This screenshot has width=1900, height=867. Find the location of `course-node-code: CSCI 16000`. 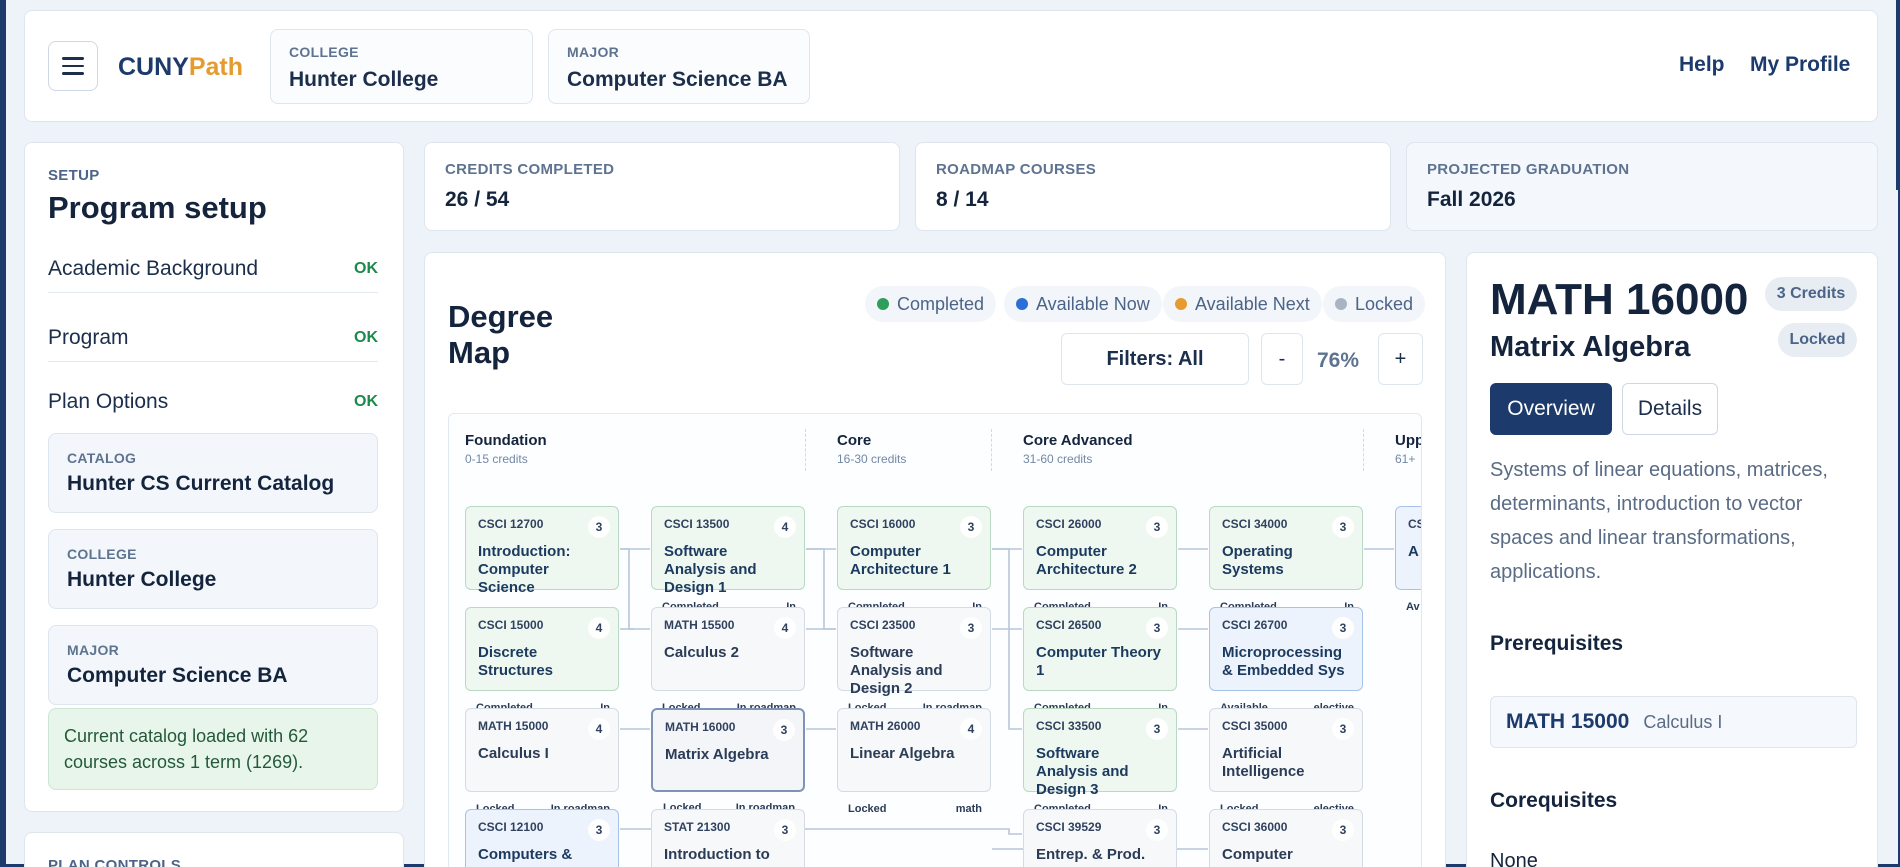

course-node-code: CSCI 16000 is located at coordinates (883, 524).